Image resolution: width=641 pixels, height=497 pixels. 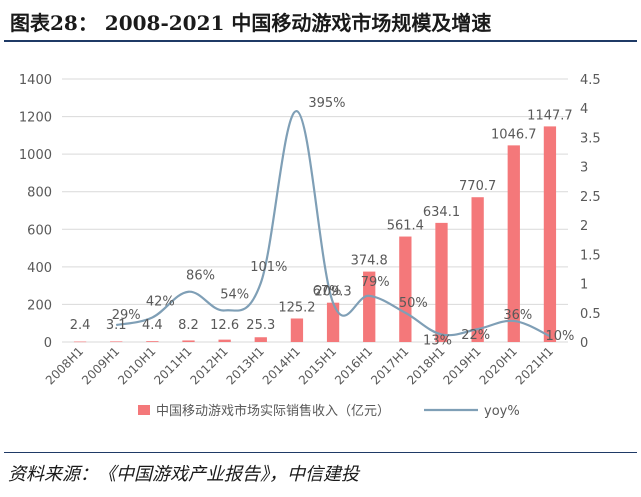 I want to click on legend: 中国移动游戏市场实际销售收入（亿元） yoy%, so click(x=329, y=411).